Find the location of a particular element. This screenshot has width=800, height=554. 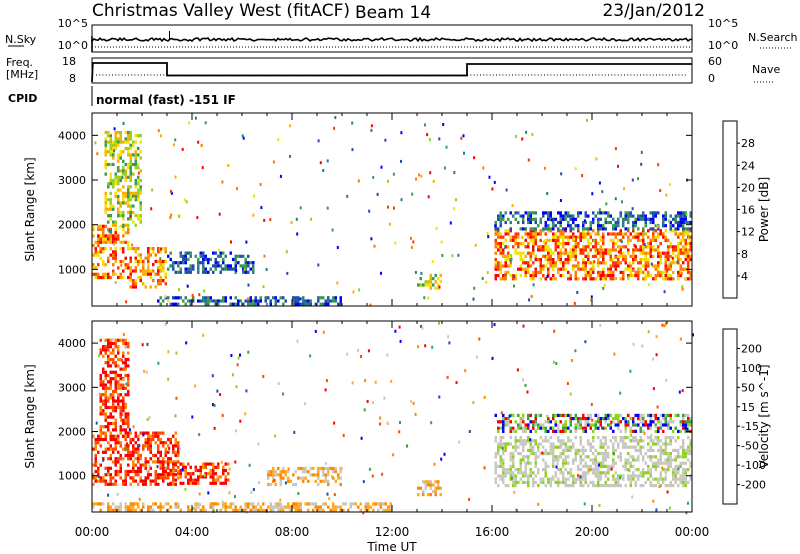

velocity-colorbar-label: -50 is located at coordinates (750, 446).